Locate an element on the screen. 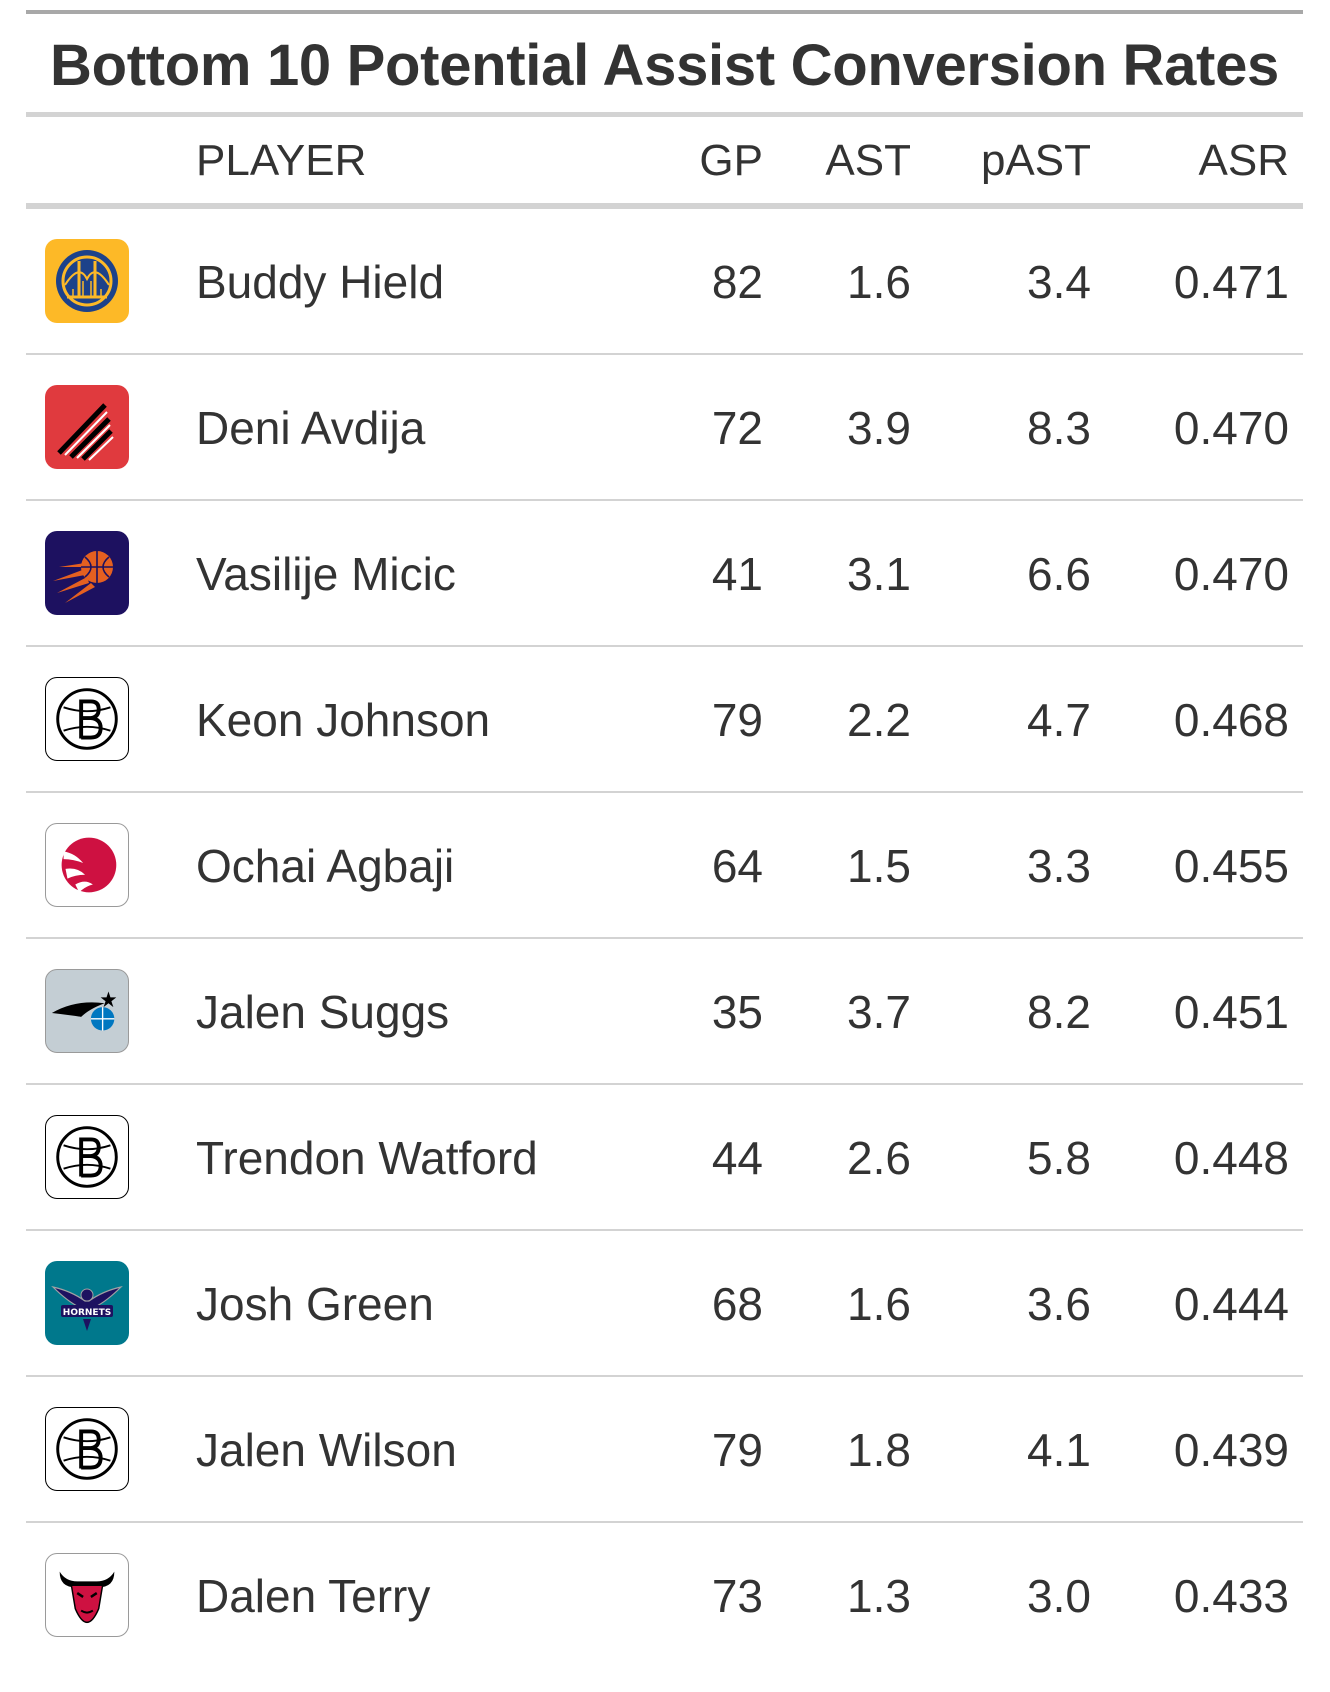 This screenshot has width=1330, height=1692. asr-value: 0.444 is located at coordinates (1231, 1304).